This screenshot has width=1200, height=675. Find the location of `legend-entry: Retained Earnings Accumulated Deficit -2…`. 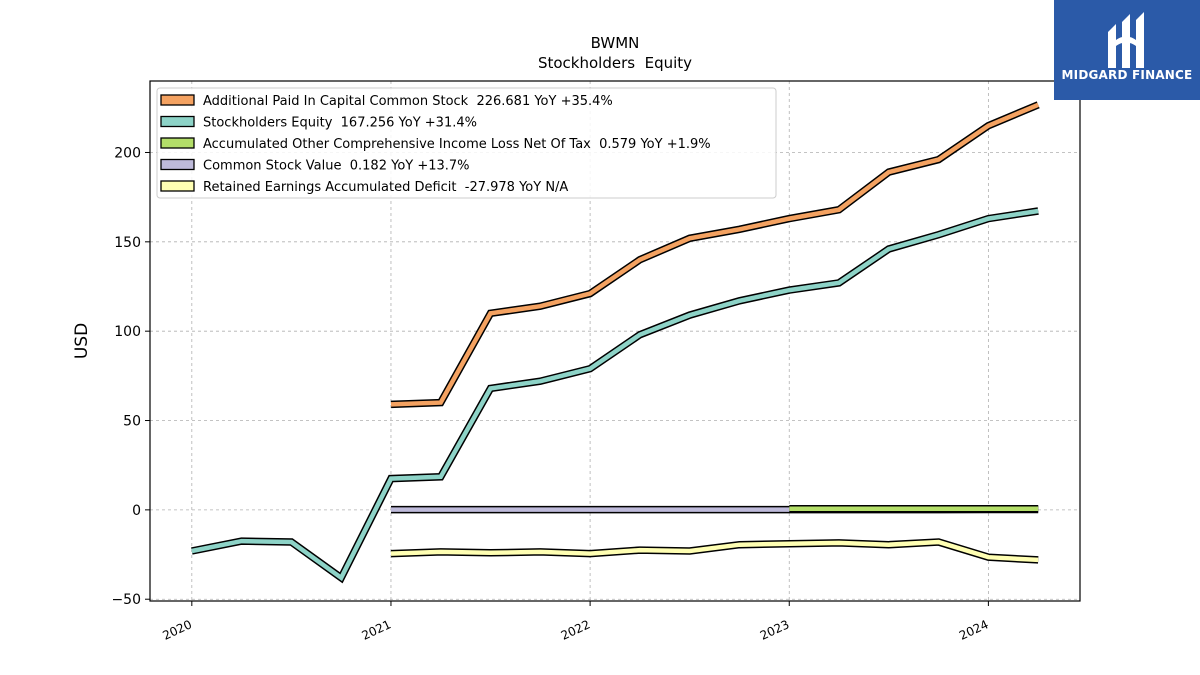

legend-entry: Retained Earnings Accumulated Deficit -2… is located at coordinates (385, 187).